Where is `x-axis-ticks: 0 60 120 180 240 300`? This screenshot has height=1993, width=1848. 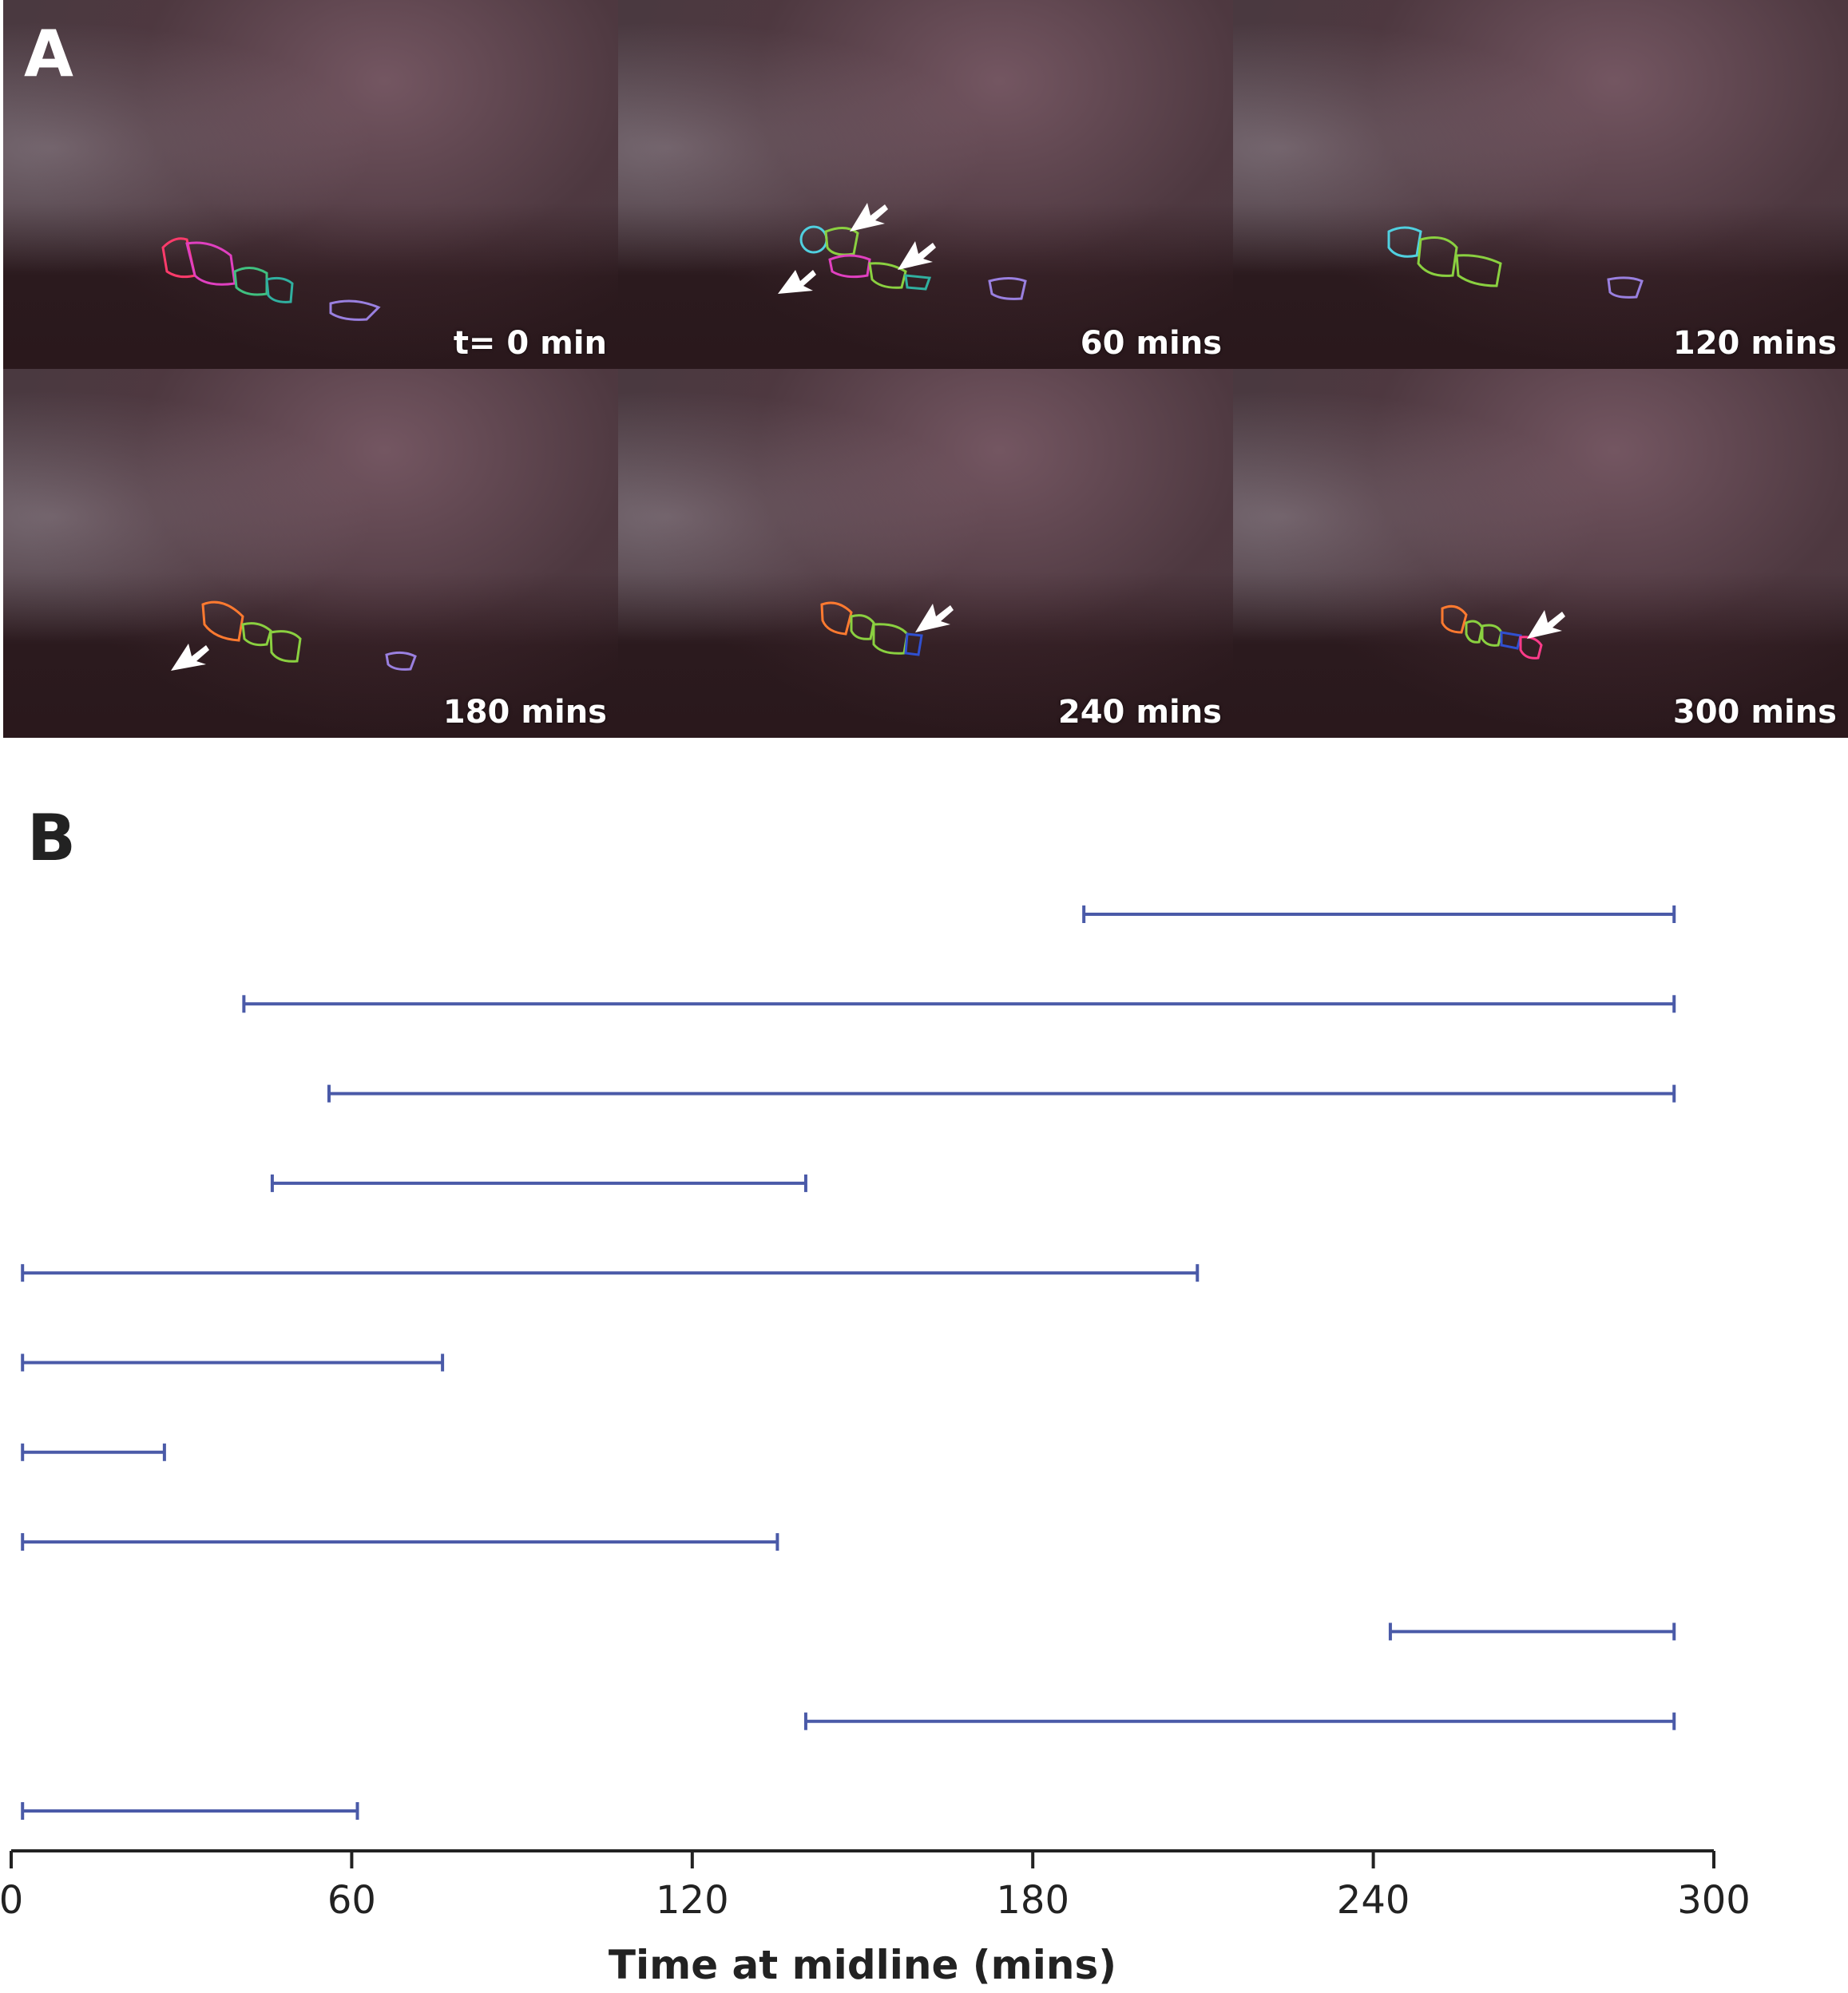
x-axis-ticks: 0 60 120 180 240 300 is located at coordinates (875, 1887).